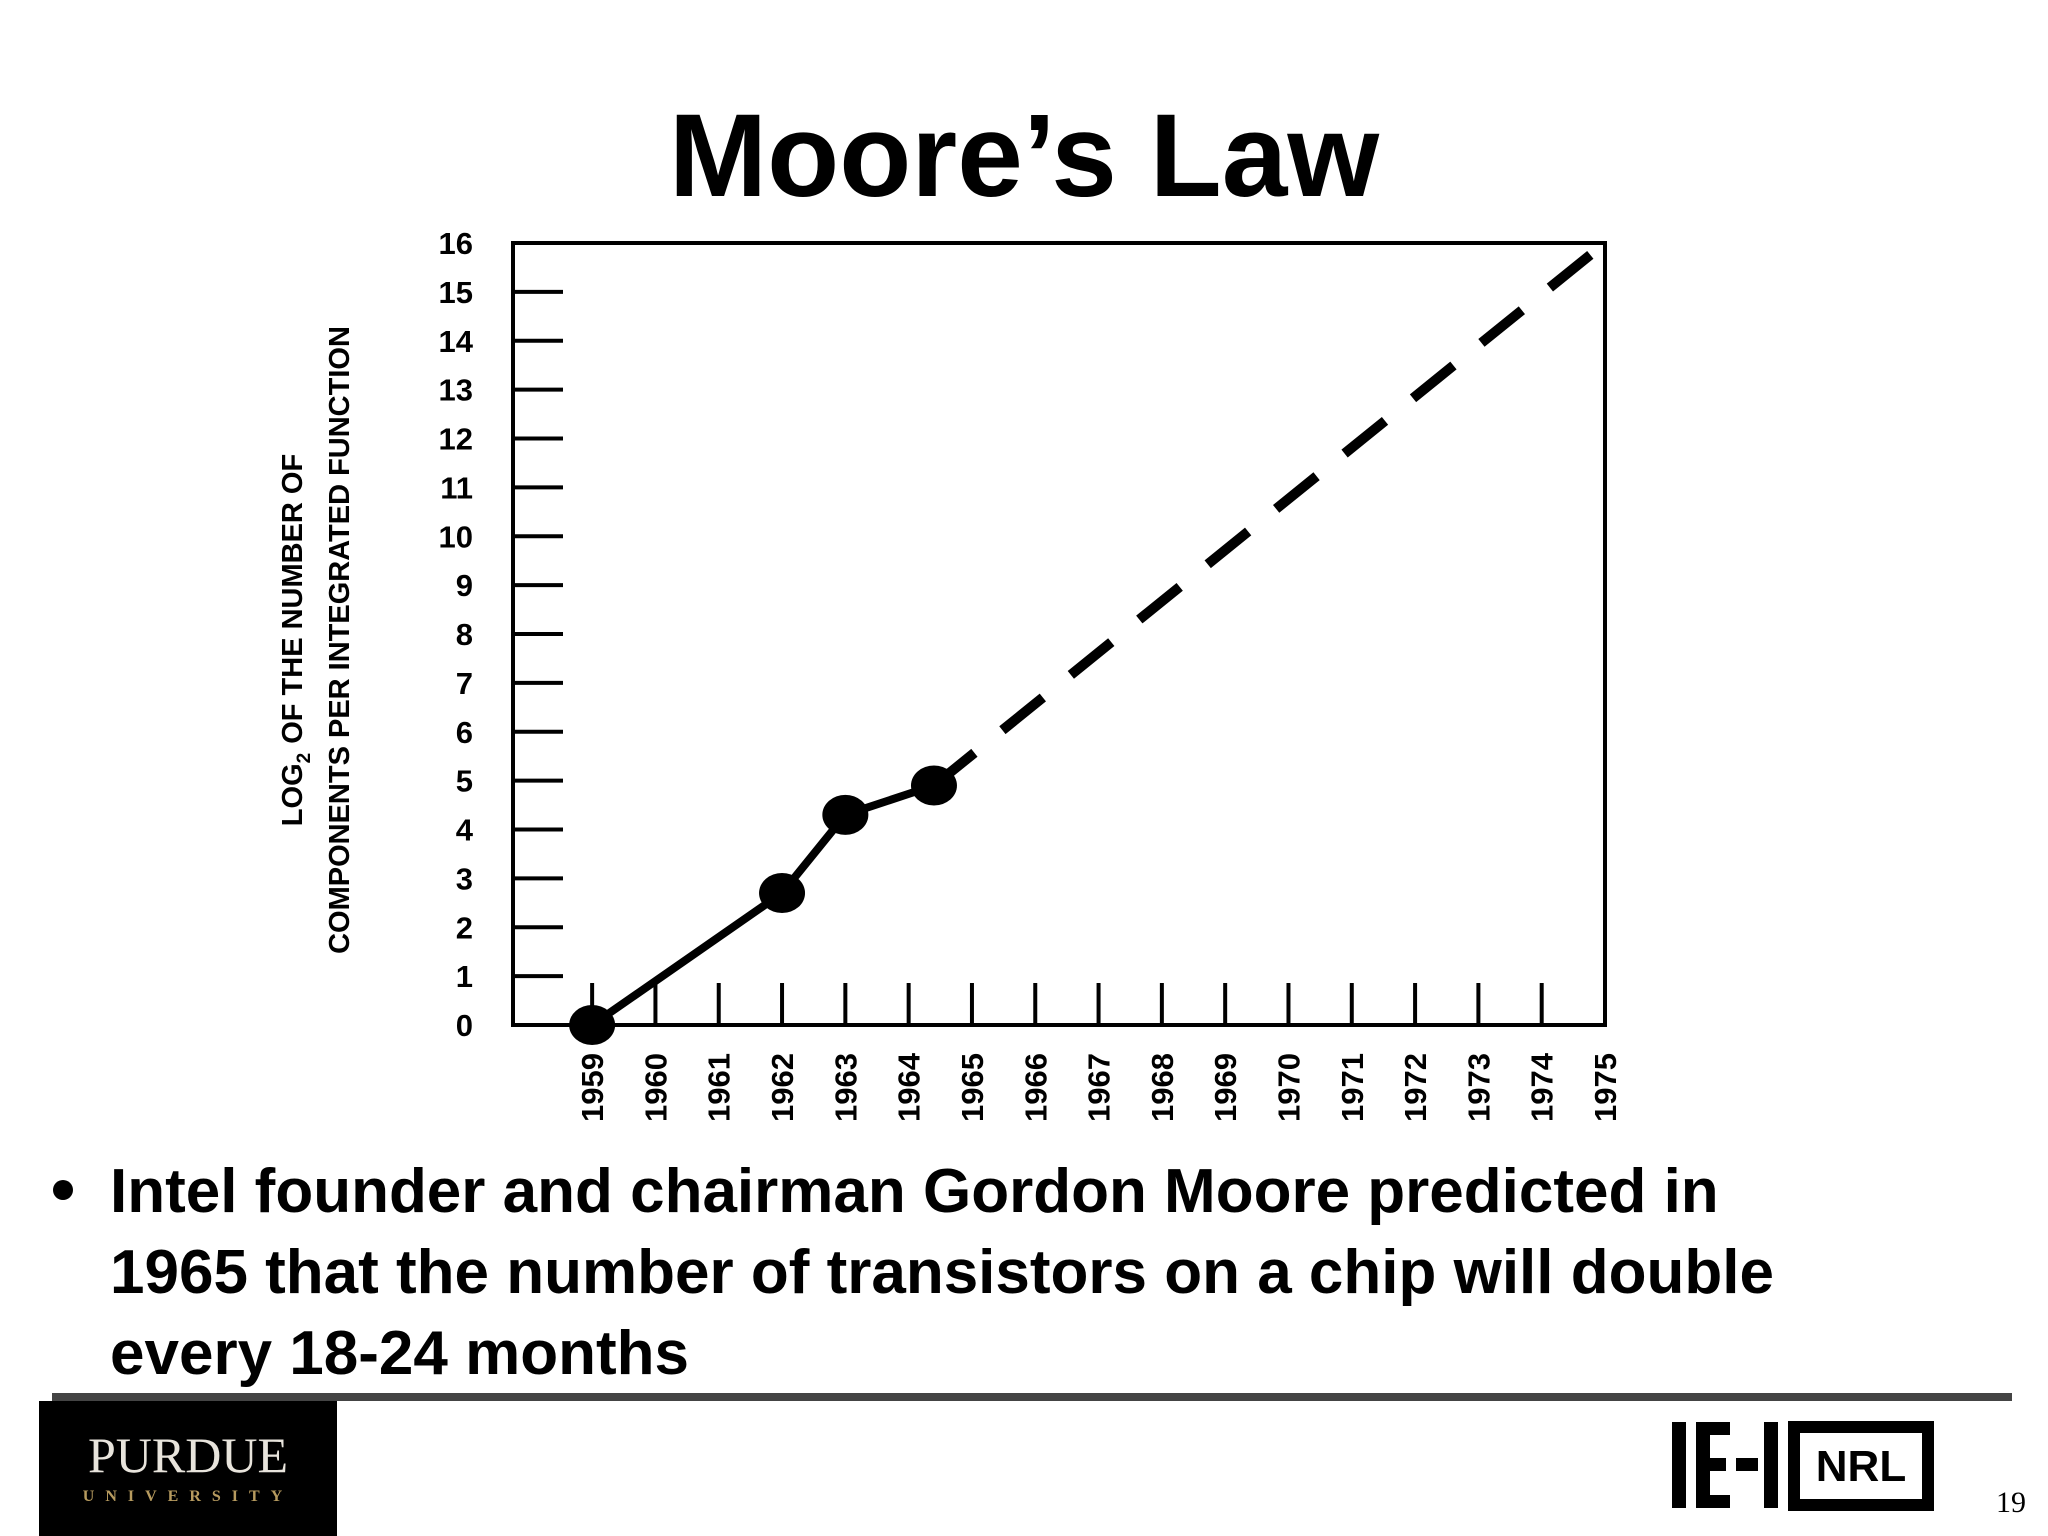 This screenshot has height=1536, width=2048. Describe the element at coordinates (972, 1087) in the screenshot. I see `x-tick-label: 1965` at that location.